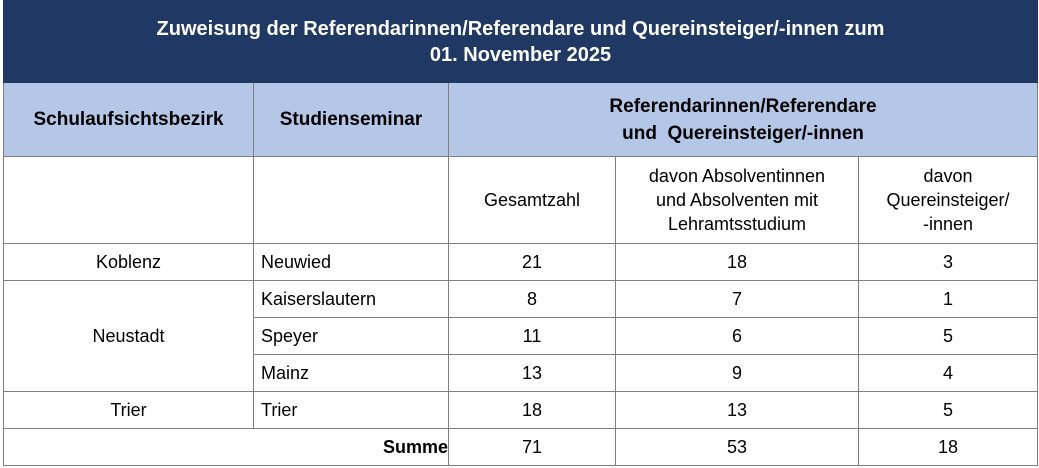  Describe the element at coordinates (520, 54) in the screenshot. I see `title-line-2: 01. November 2025` at that location.